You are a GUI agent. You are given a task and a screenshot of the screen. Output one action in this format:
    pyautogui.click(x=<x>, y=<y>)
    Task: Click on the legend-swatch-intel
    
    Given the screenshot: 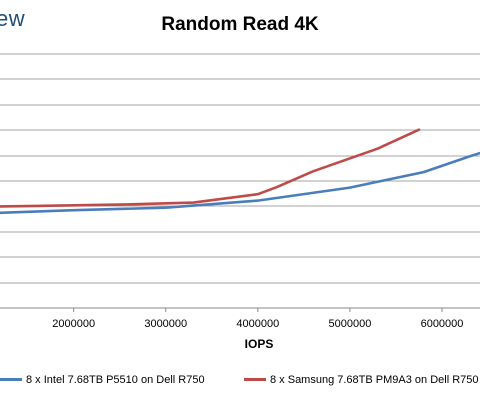 What is the action you would take?
    pyautogui.click(x=11, y=379)
    